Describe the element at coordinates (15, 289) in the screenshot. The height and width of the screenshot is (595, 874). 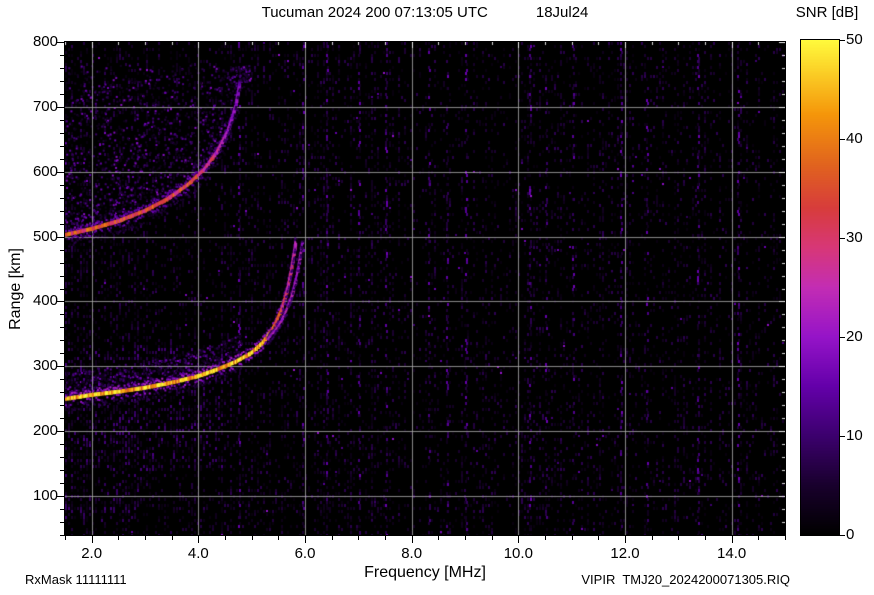
I see `range-axis-label: Range [km]` at that location.